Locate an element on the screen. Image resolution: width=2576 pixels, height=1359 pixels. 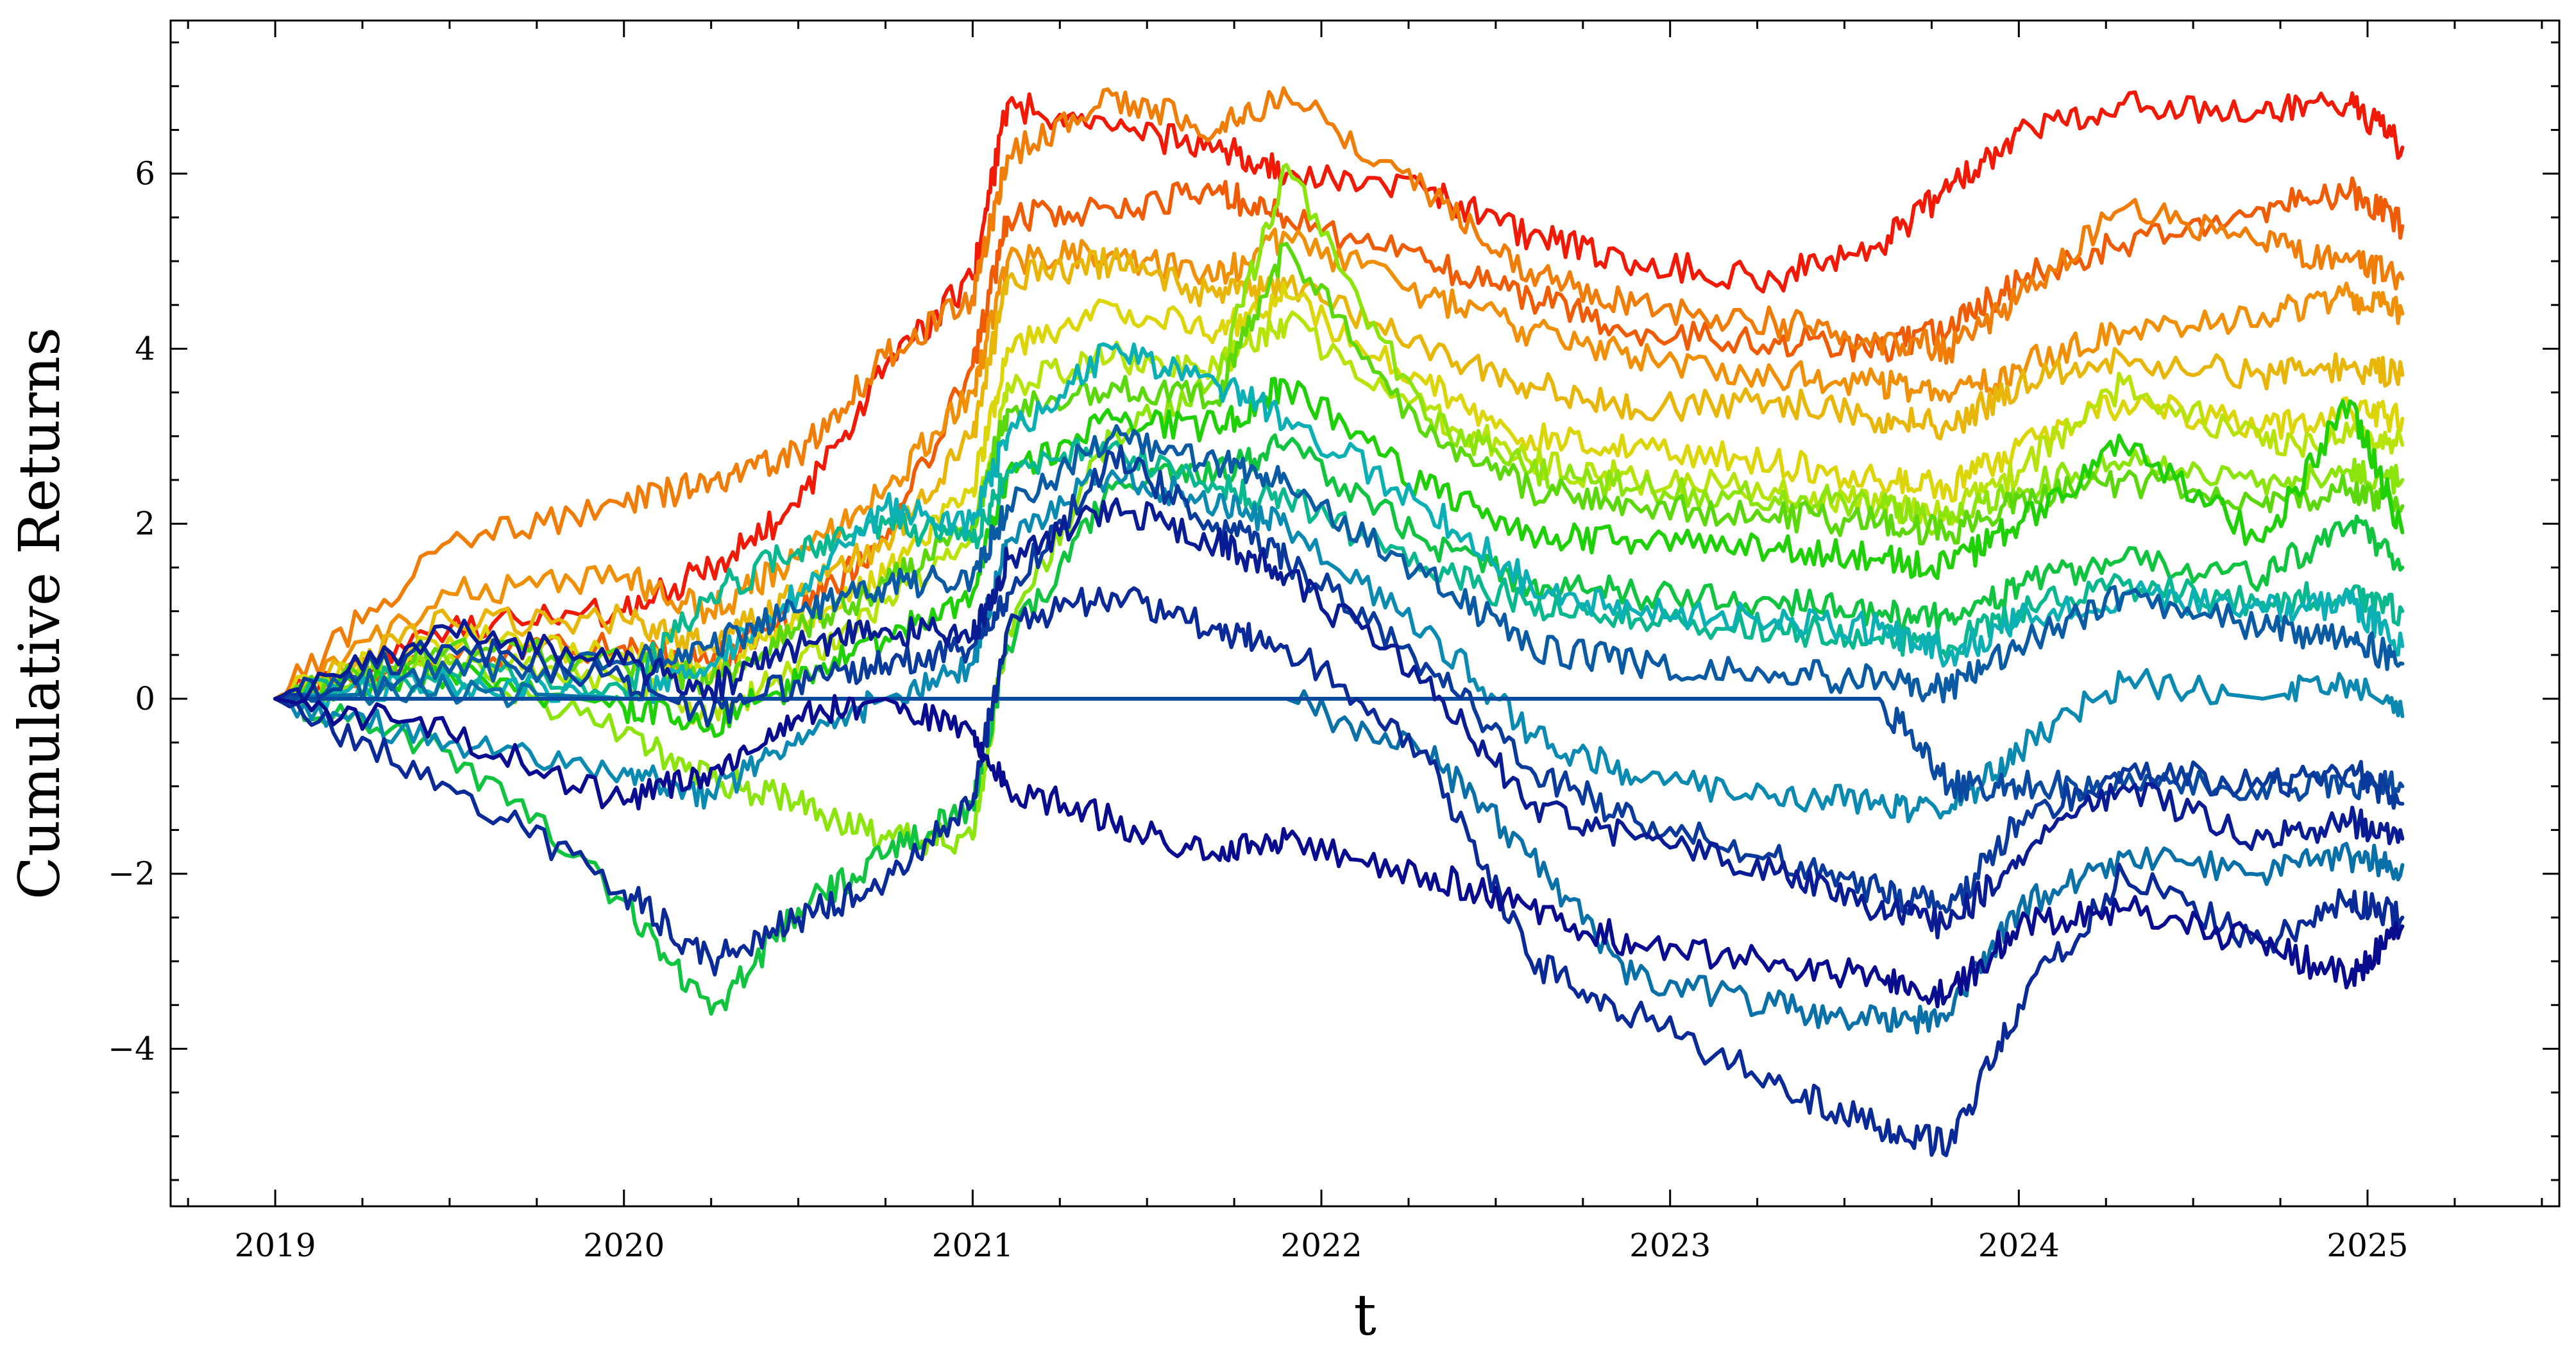
x-tick-label: 2025 is located at coordinates (2367, 1245).